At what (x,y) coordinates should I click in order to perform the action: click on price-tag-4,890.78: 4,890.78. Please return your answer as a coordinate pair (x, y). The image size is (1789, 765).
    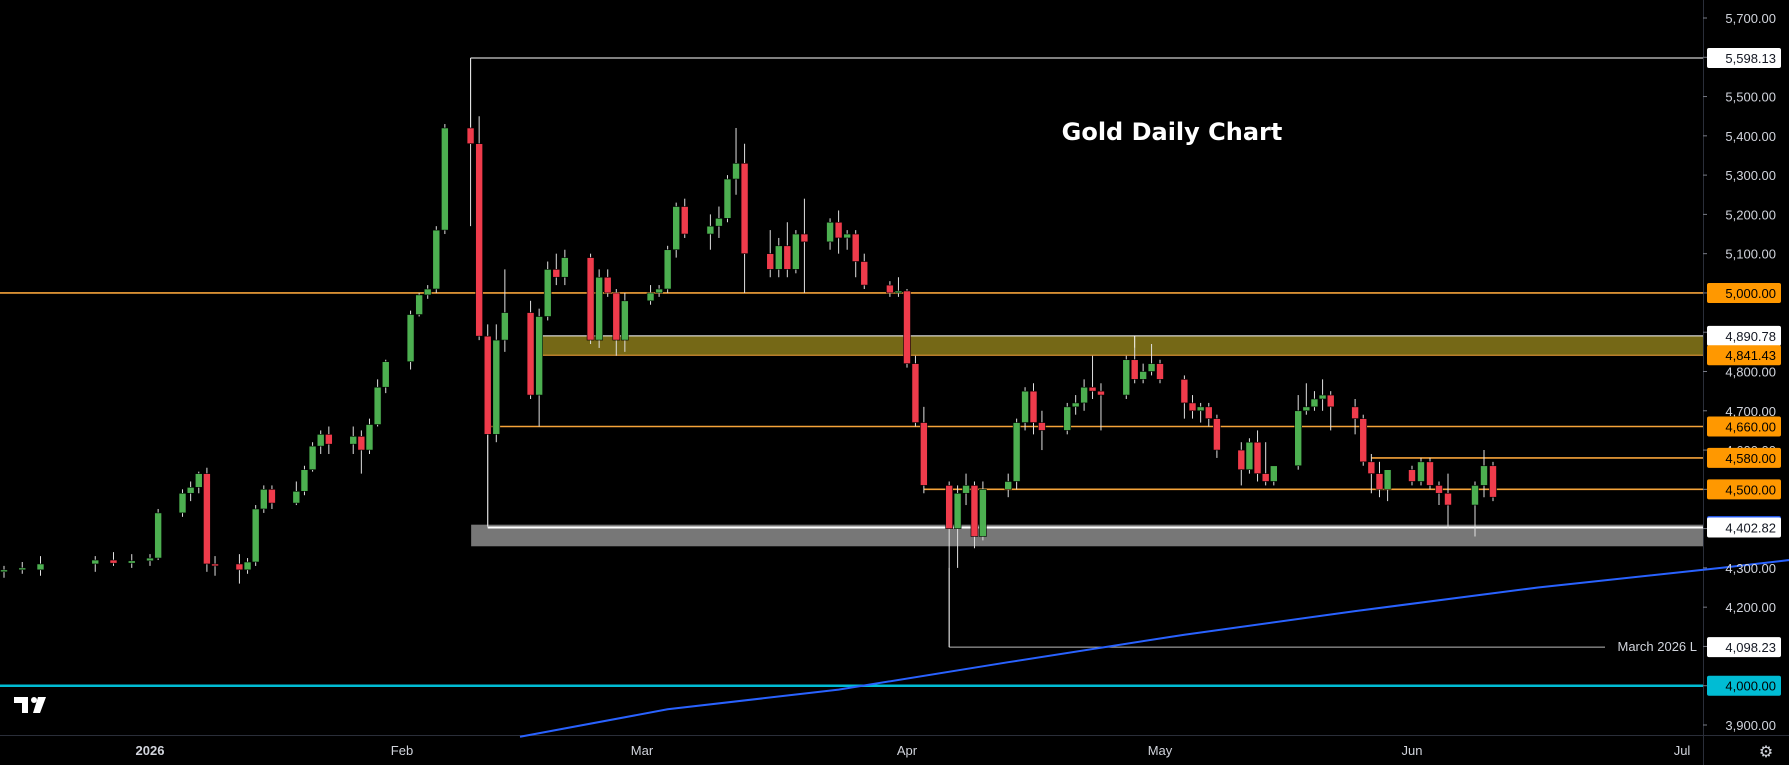
    Looking at the image, I should click on (1744, 335).